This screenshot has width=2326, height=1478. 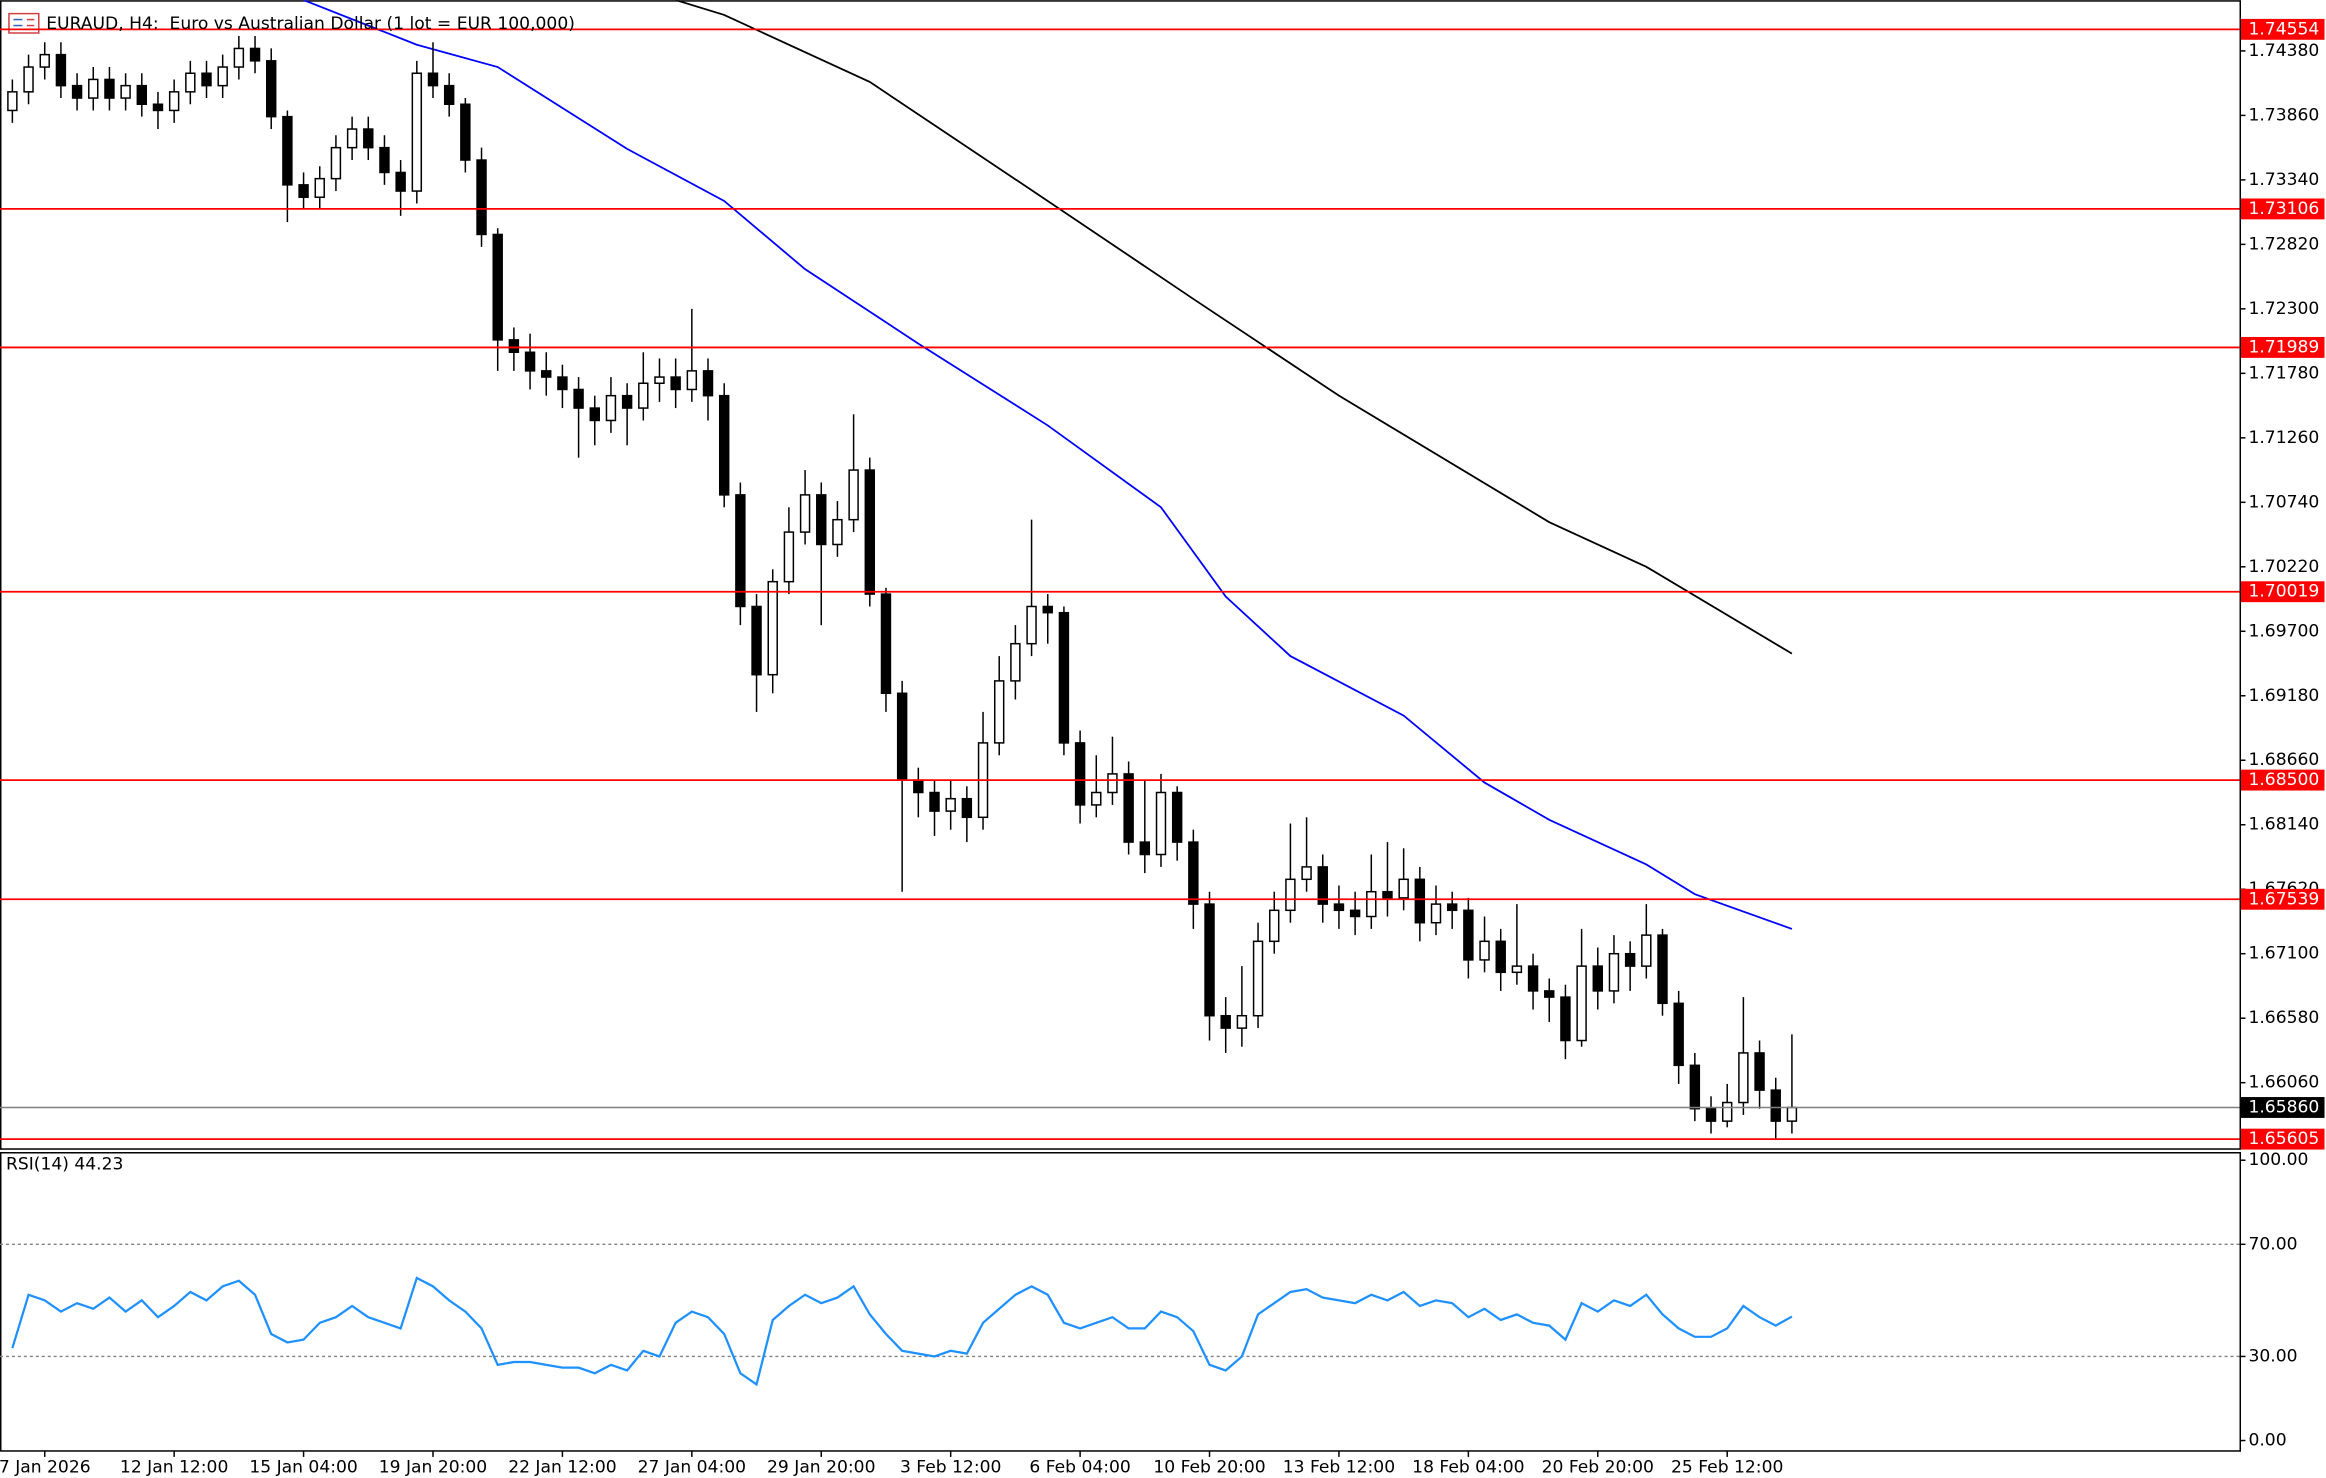 What do you see at coordinates (433, 1467) in the screenshot?
I see `x-tick-label: 19 Jan 20:00` at bounding box center [433, 1467].